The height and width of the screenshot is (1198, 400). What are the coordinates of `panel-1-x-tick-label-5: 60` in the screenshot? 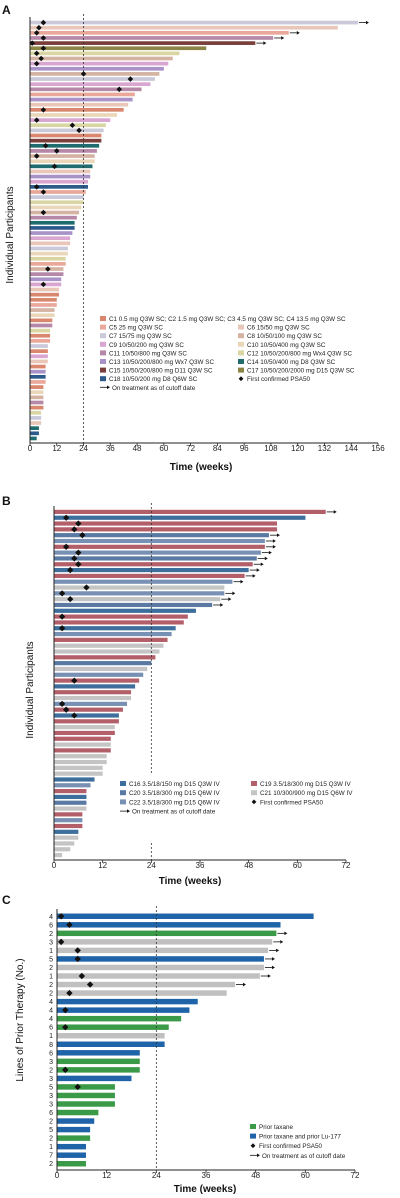 It's located at (297, 865).